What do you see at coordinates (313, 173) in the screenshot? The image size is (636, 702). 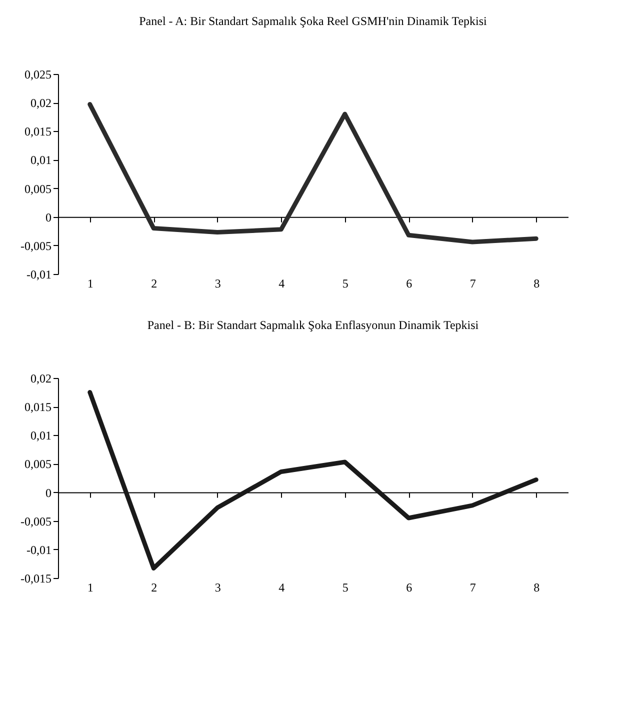 I see `line-series` at bounding box center [313, 173].